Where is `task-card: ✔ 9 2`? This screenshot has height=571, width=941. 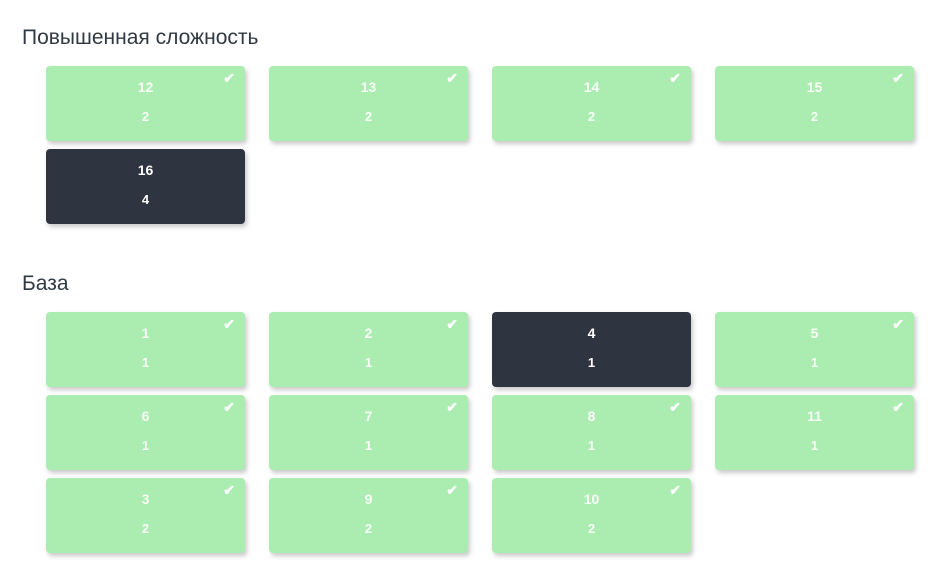
task-card: ✔ 9 2 is located at coordinates (368, 515).